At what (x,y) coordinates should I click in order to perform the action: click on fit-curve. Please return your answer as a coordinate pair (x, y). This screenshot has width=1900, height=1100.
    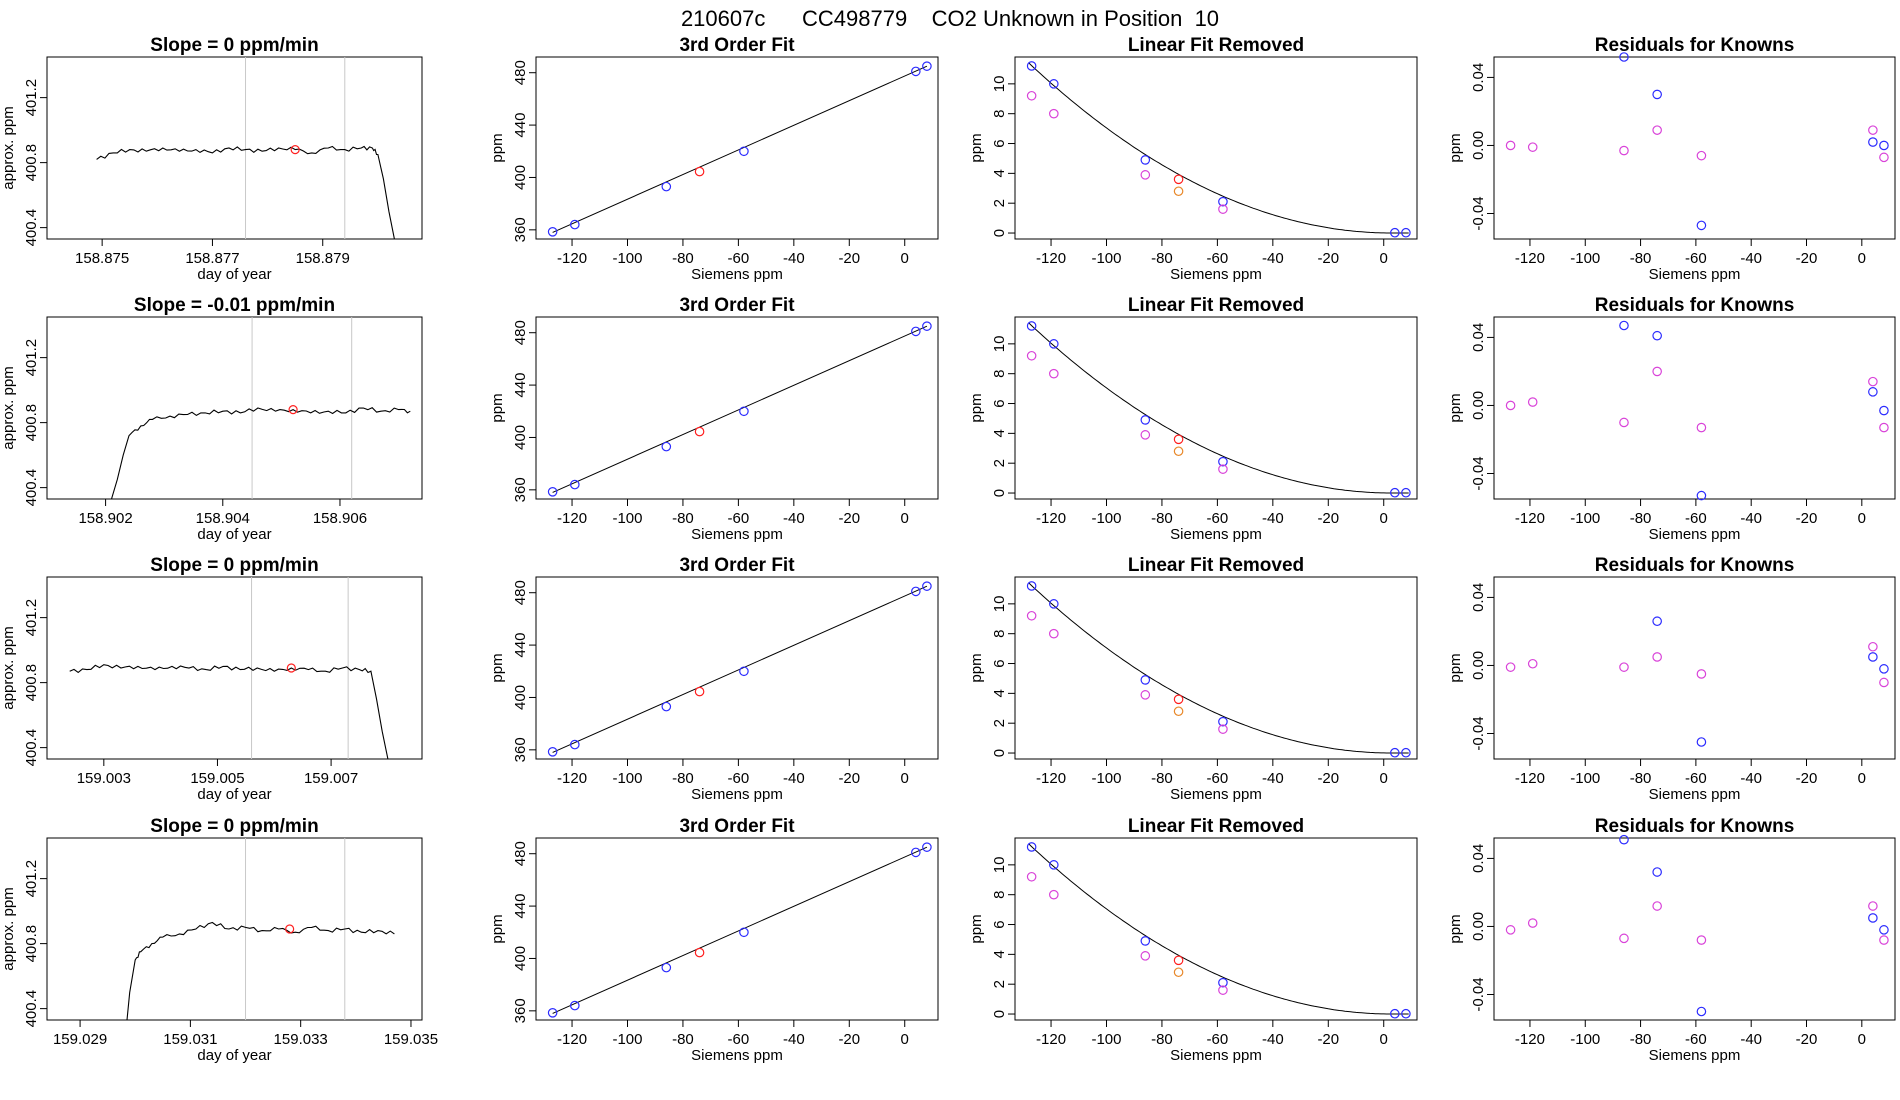
    Looking at the image, I should click on (1218, 148).